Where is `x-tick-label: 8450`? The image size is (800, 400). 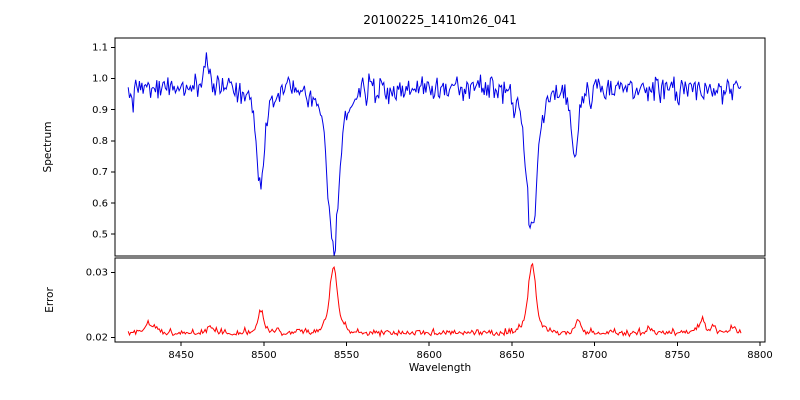 x-tick-label: 8450 is located at coordinates (180, 355).